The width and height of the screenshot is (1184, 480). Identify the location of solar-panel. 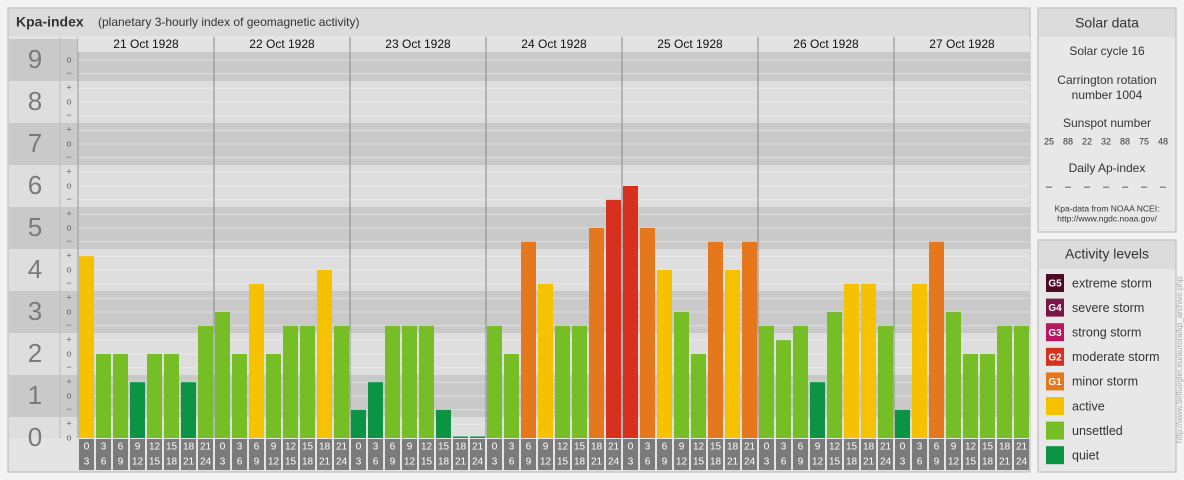
(1107, 120).